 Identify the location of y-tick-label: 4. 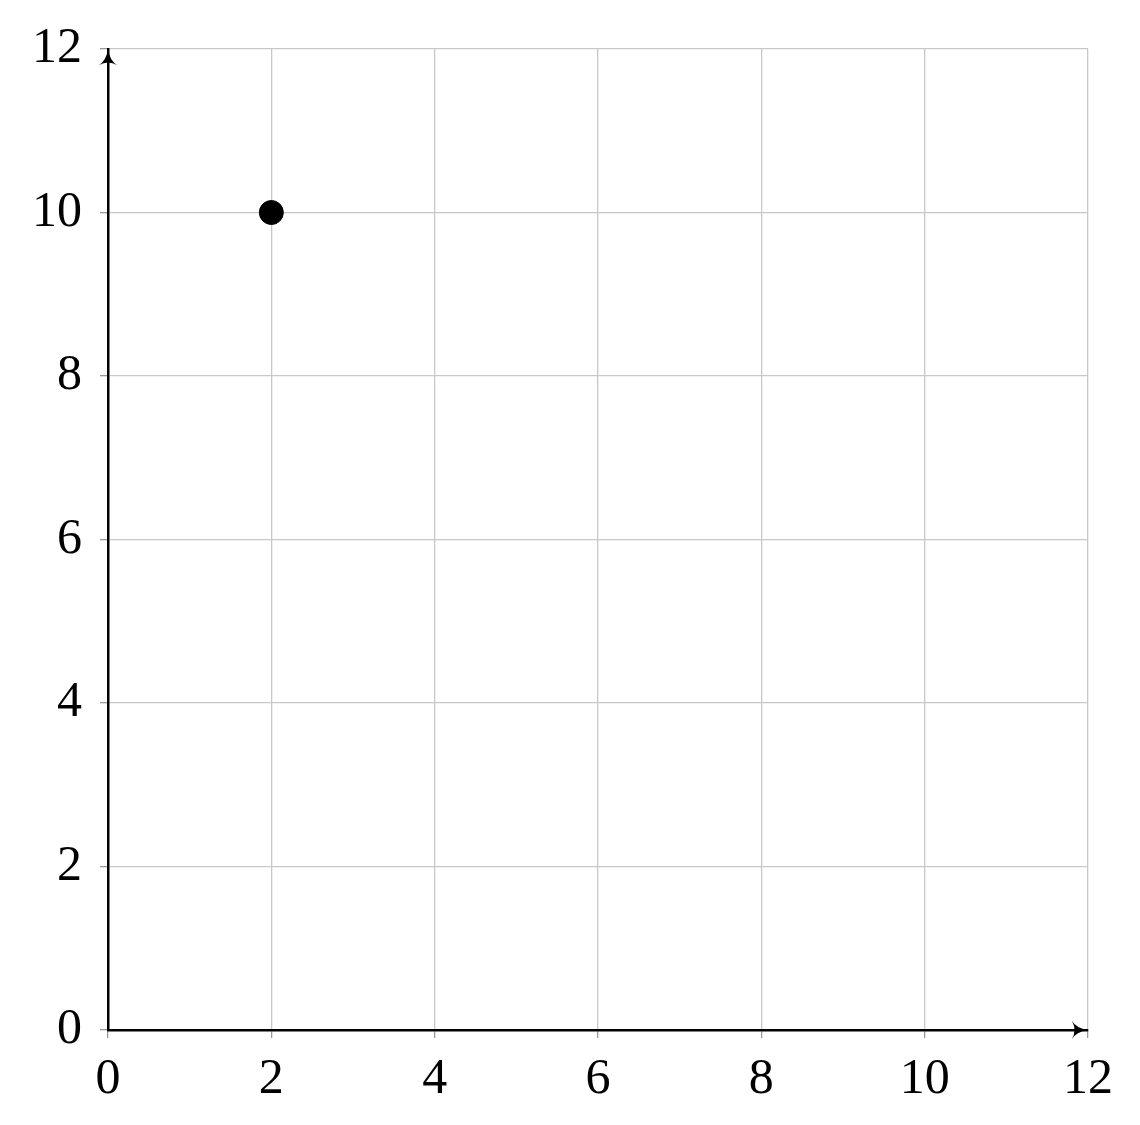
(69, 699).